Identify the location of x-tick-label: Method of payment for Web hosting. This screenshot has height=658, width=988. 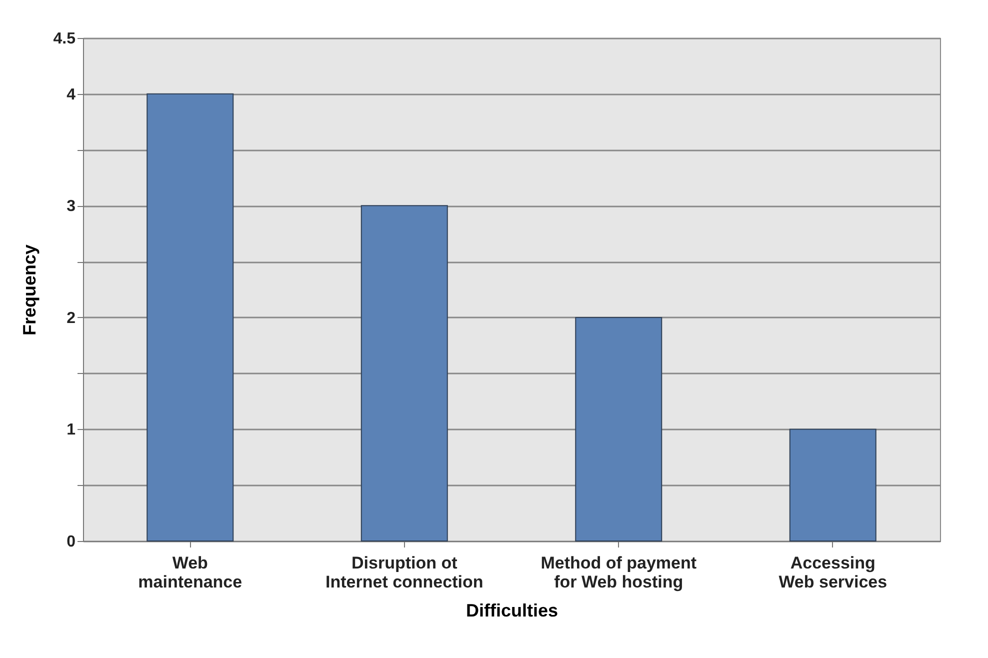
(618, 573).